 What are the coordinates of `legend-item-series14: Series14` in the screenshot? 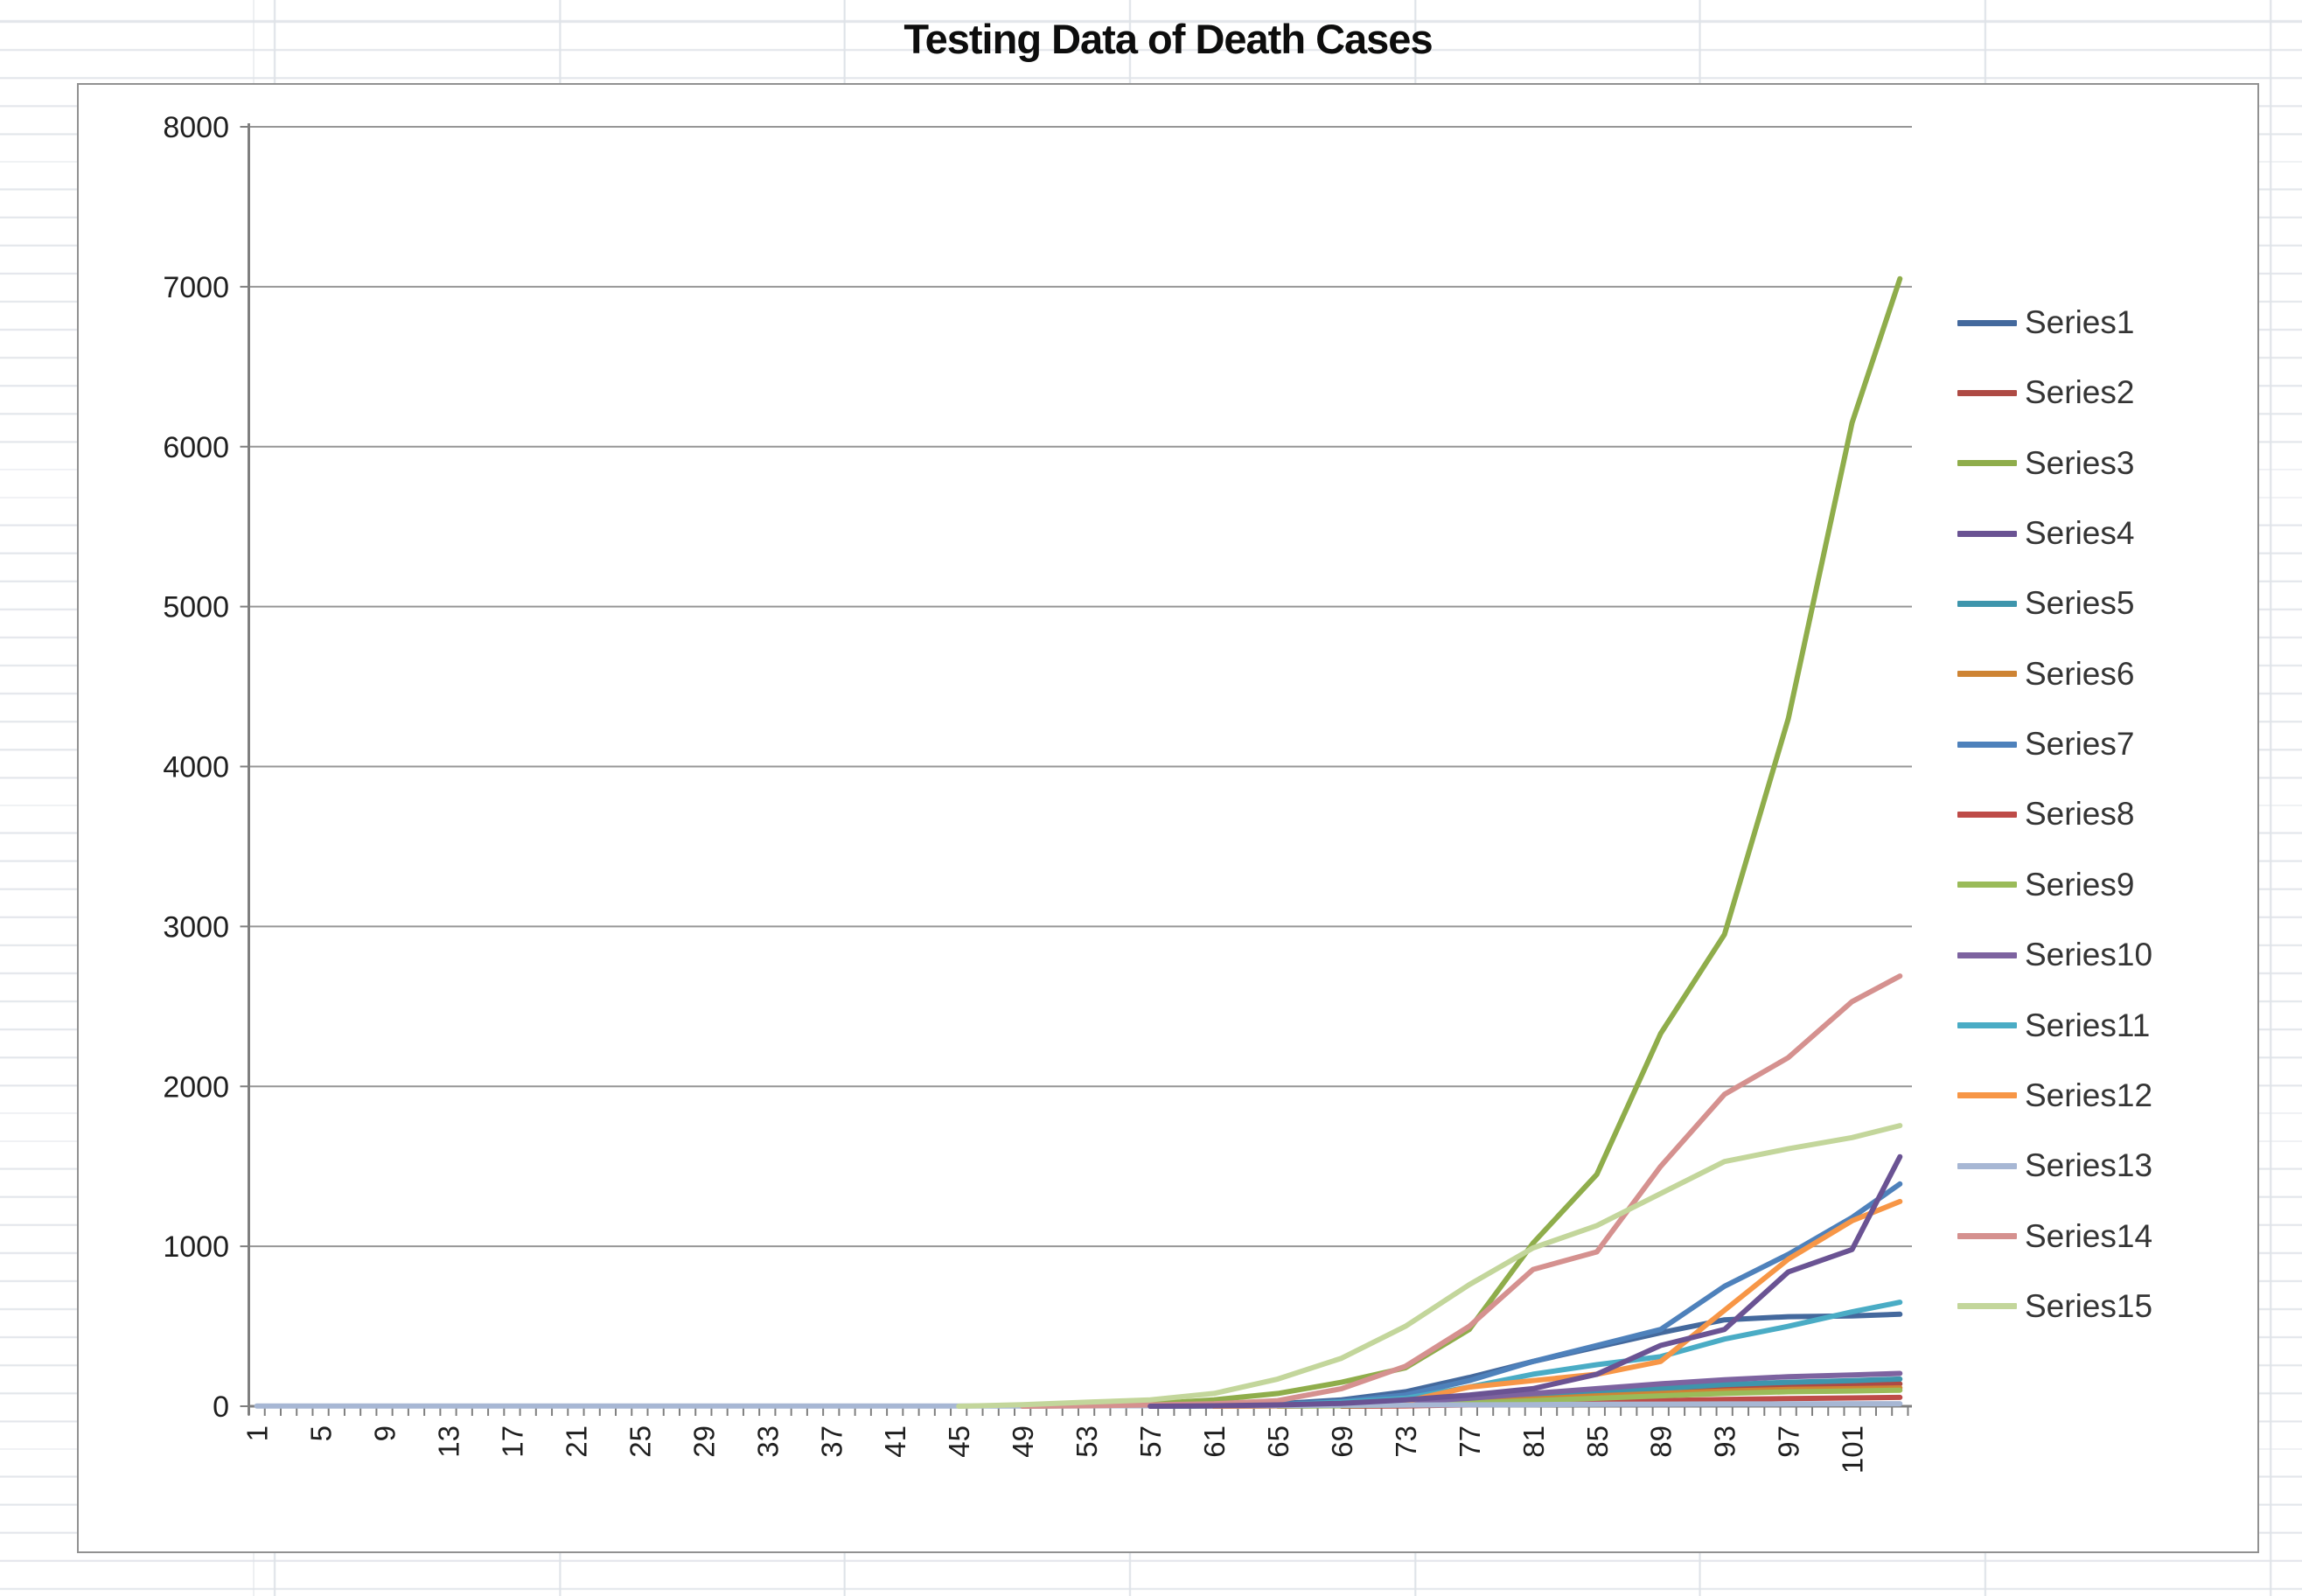 It's located at (2055, 1235).